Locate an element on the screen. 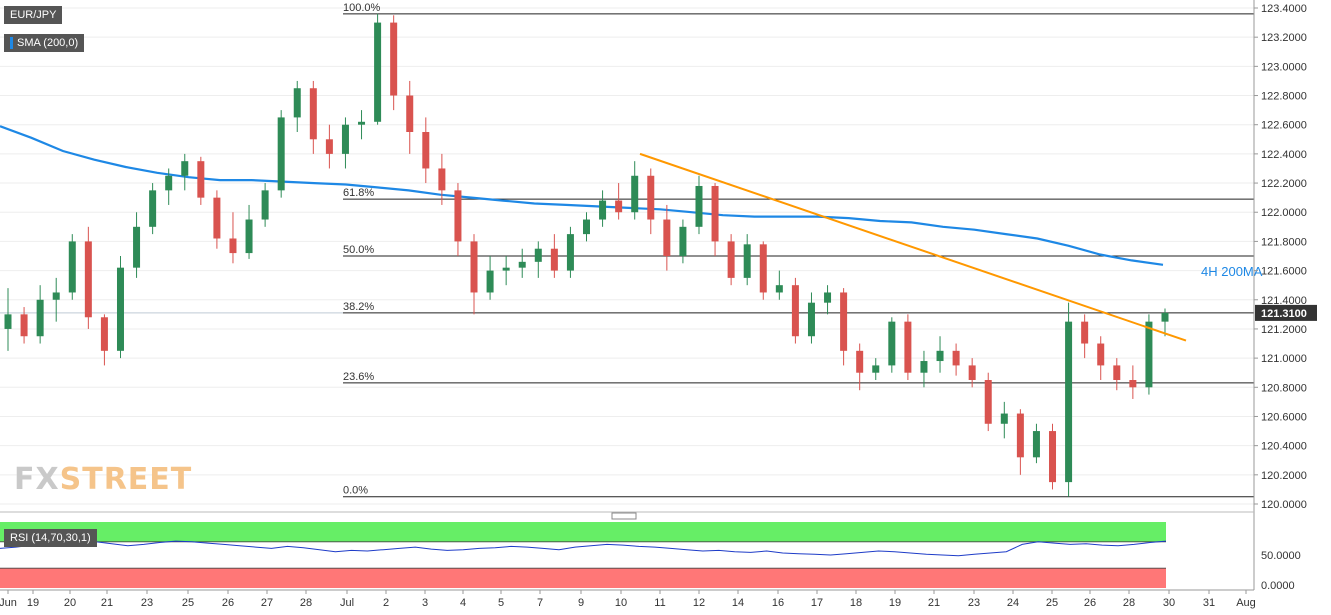 The image size is (1331, 615). y-tick-label: 120.4000 is located at coordinates (1284, 447).